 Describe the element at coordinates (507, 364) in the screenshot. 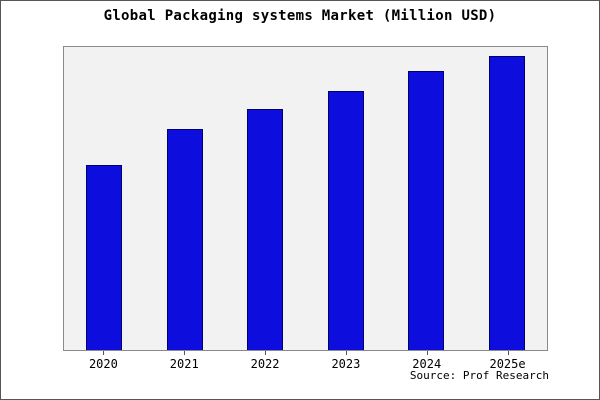

I see `x-label-2025e: 2025e` at that location.